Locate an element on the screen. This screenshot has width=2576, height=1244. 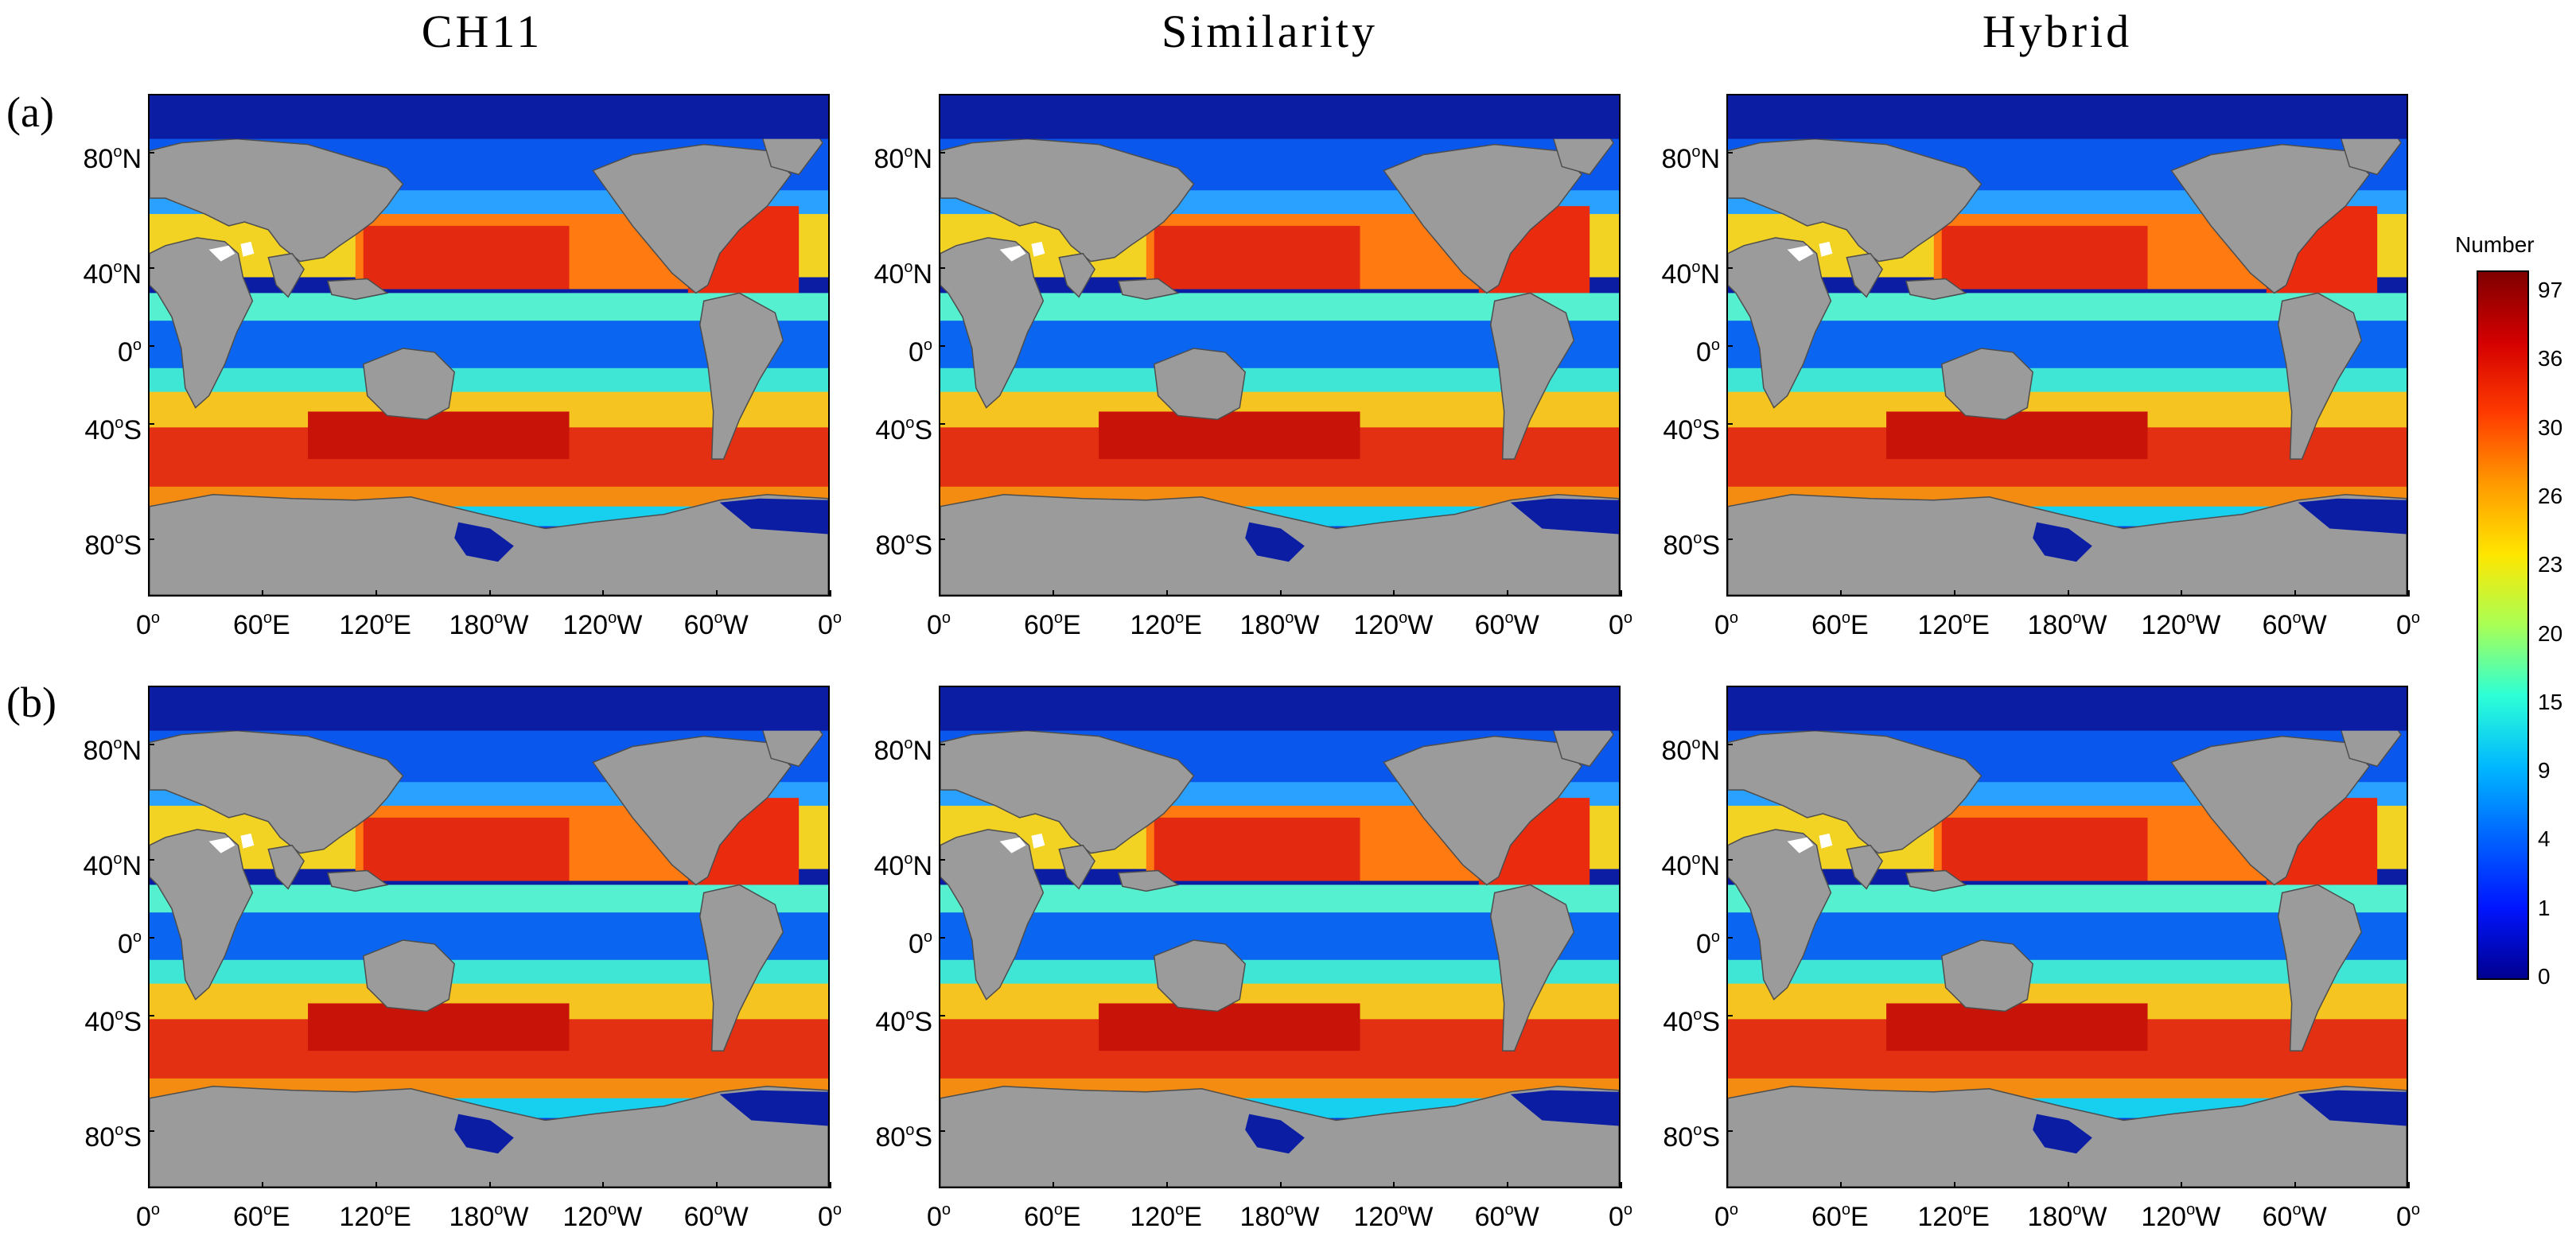
colorbar-tick-label: 15 is located at coordinates (2551, 701).